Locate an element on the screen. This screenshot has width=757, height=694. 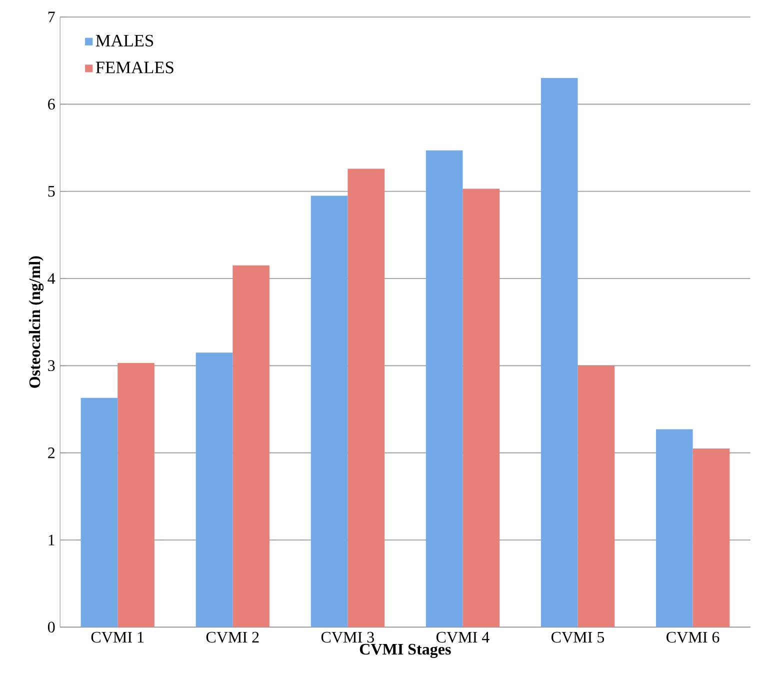
y-axis-title: Osteocalcin (ng/ml) is located at coordinates (36, 322).